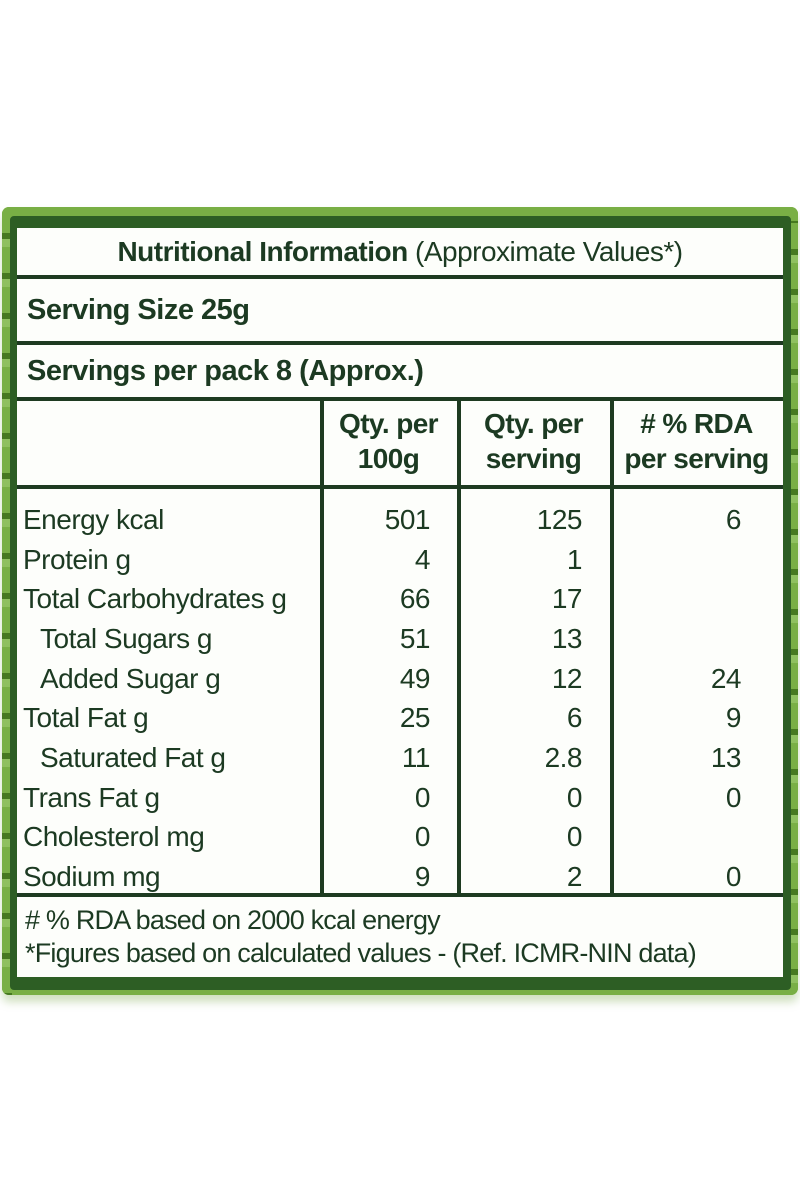  I want to click on row-total-carbohydrates: Total Carbohydrates g 66 17, so click(400, 599).